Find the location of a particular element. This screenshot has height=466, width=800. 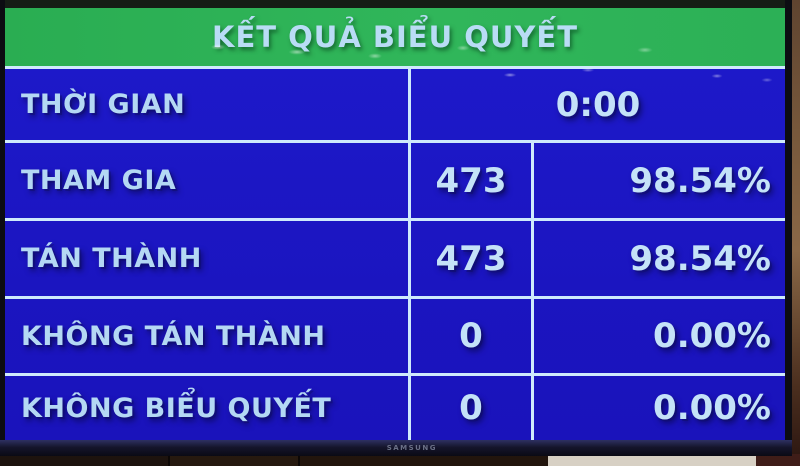

row-label: TÁN THÀNH is located at coordinates (111, 258).